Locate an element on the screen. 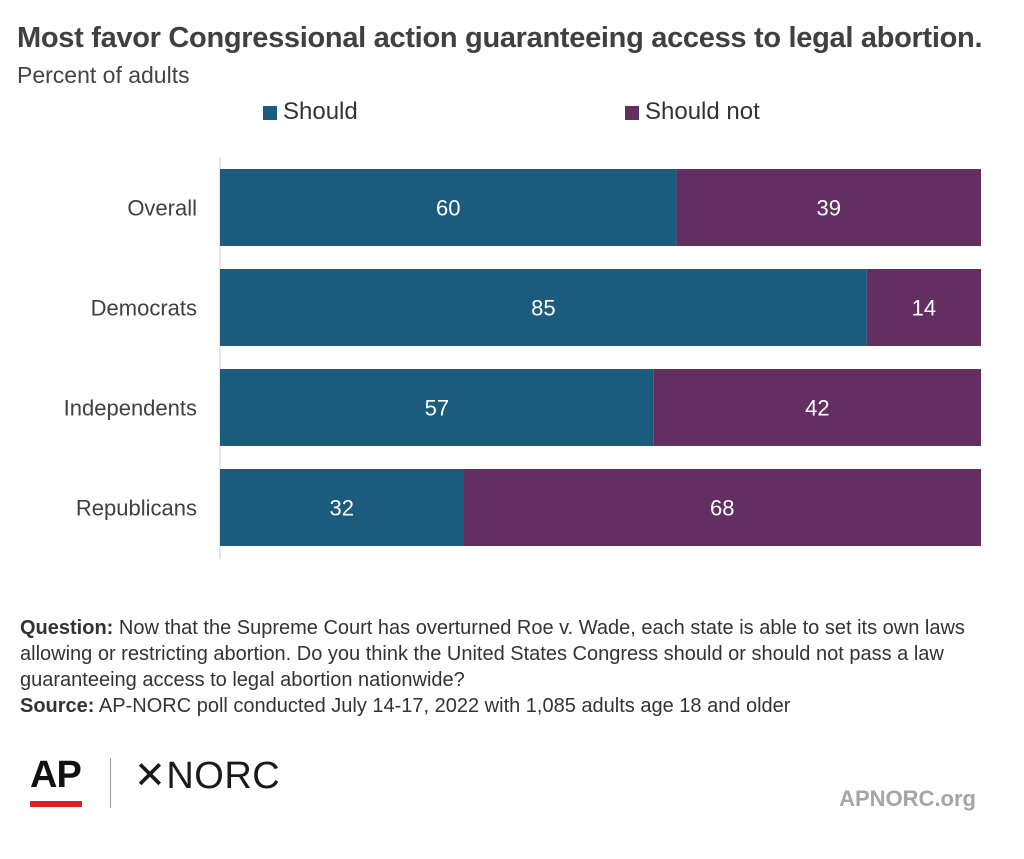 The image size is (1024, 859). data-label-independents-should-not: 42 is located at coordinates (817, 408).